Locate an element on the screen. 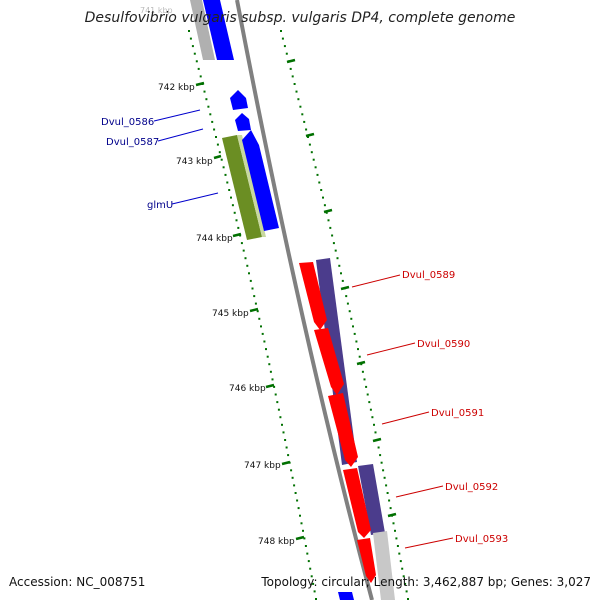  gene-label-dvul-0587: Dvul_0587 is located at coordinates (132, 142).